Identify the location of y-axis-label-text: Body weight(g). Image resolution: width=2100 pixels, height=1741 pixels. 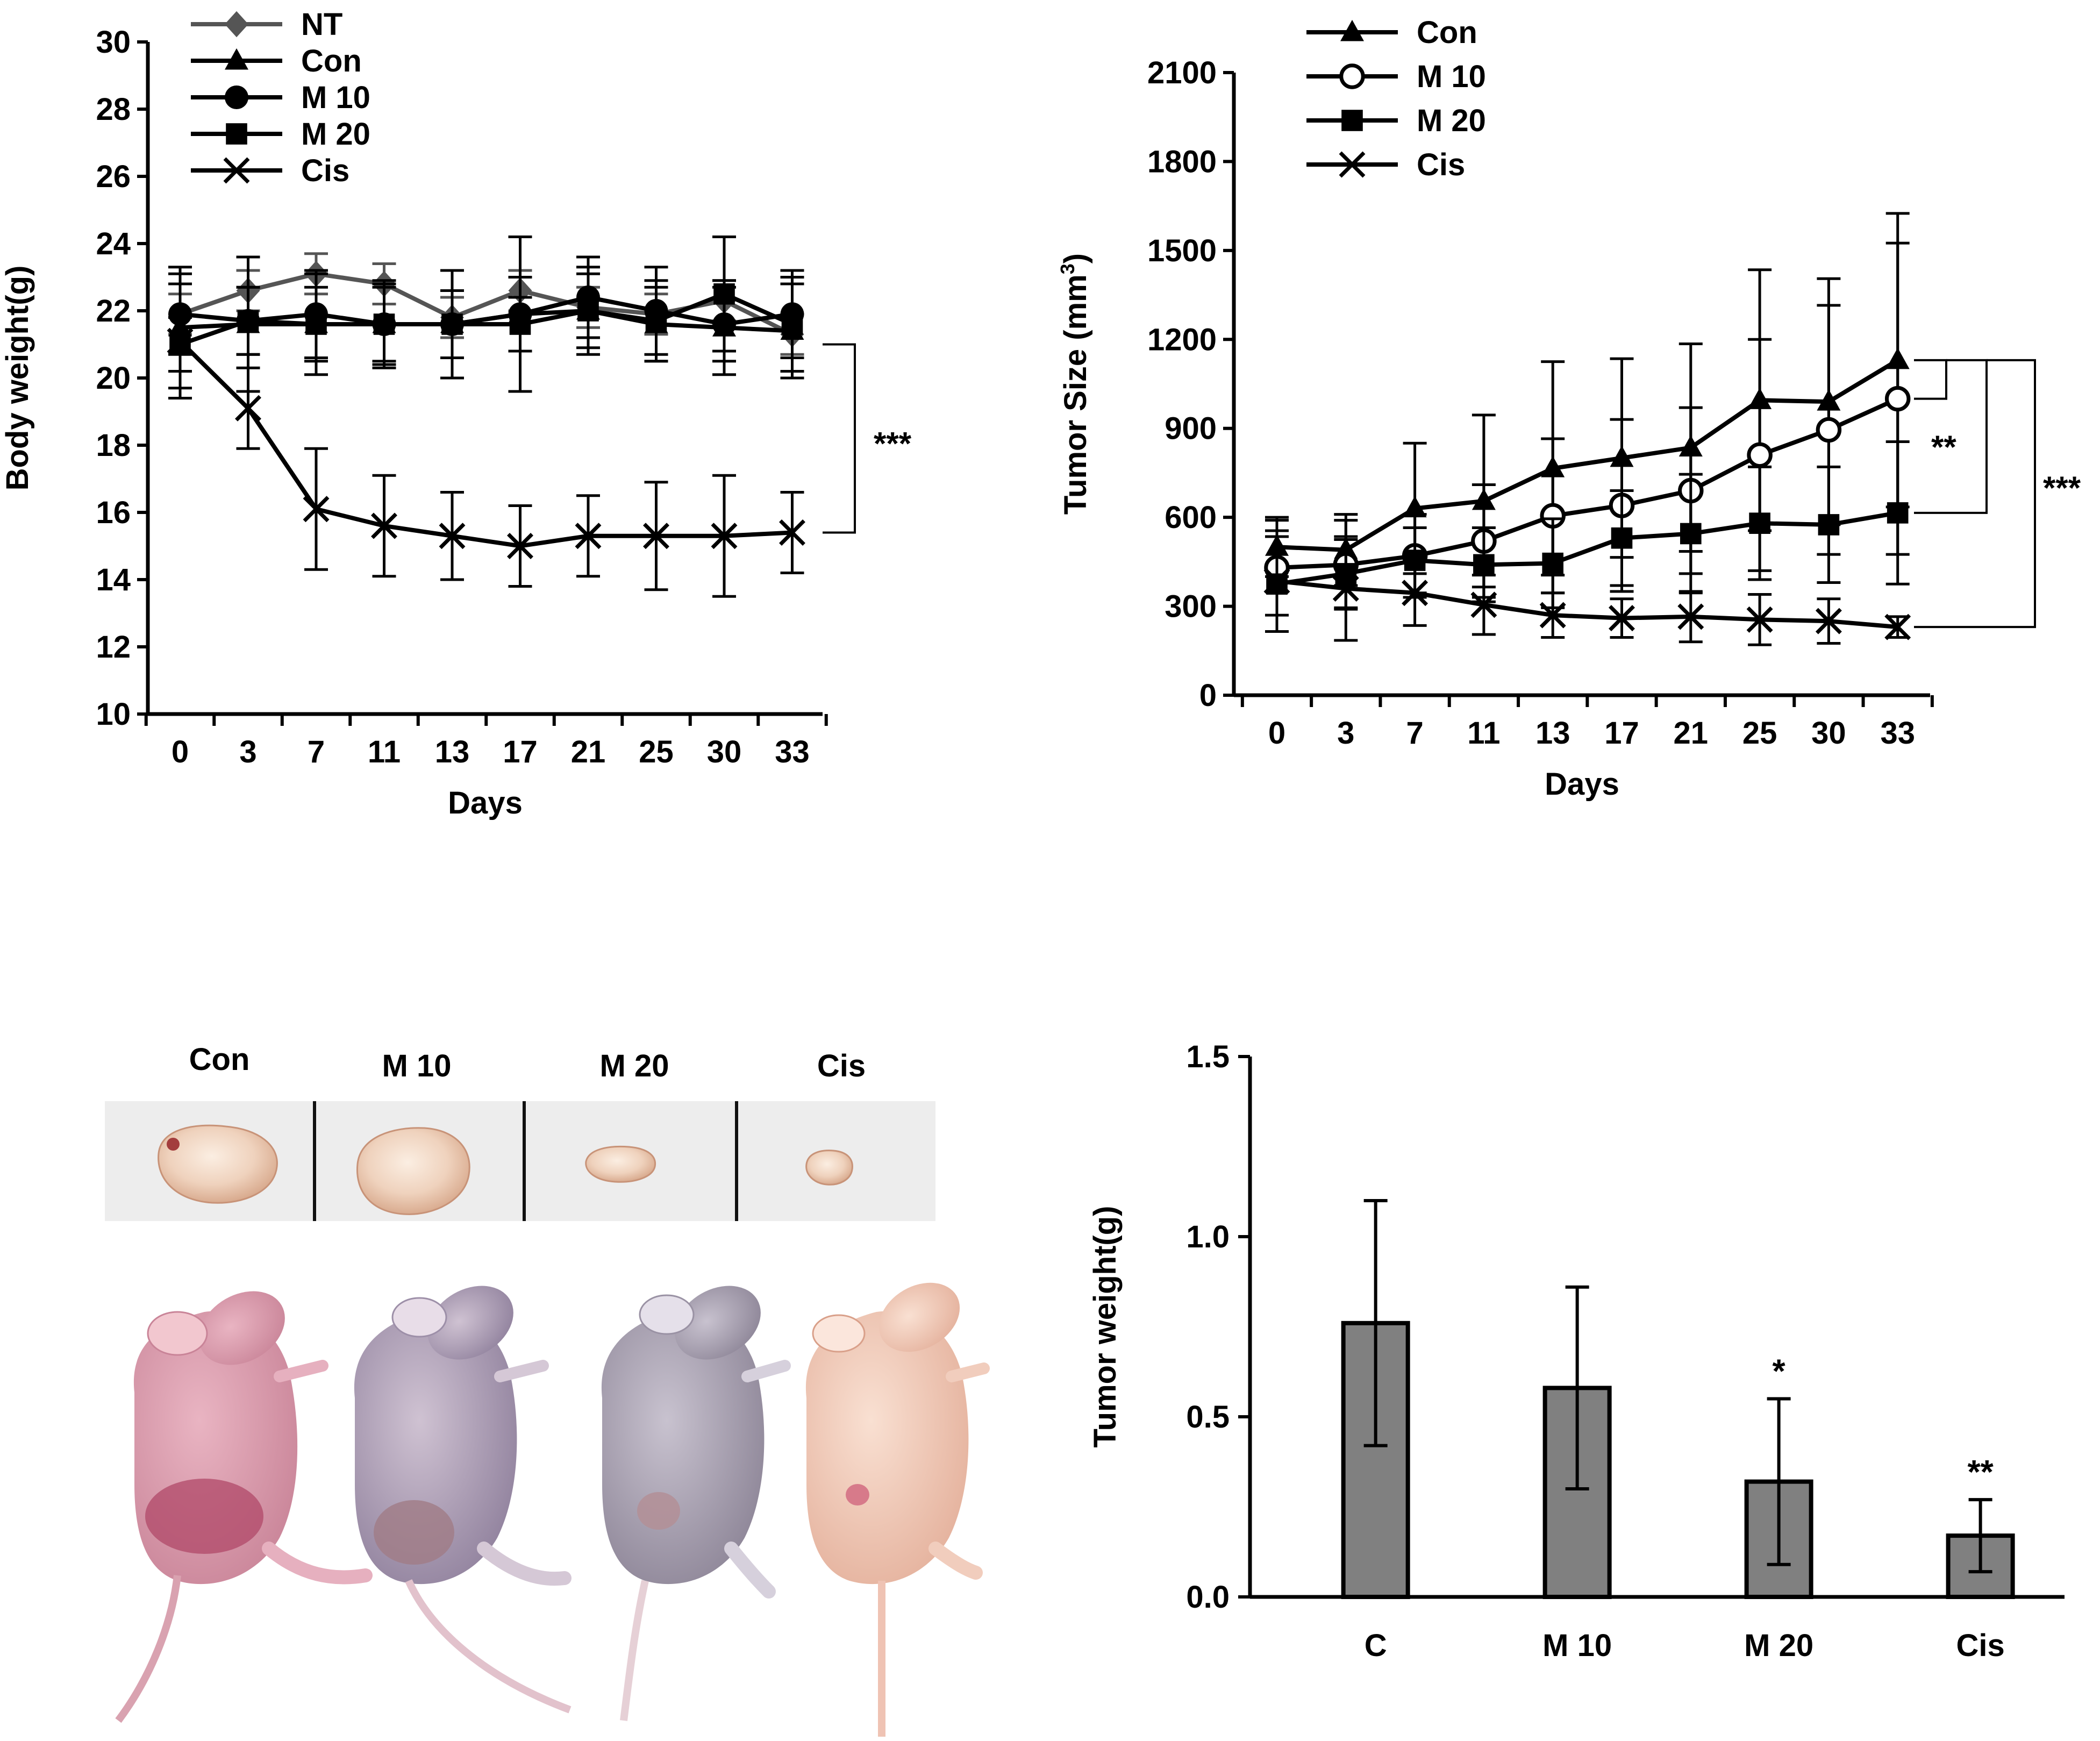
(17, 378).